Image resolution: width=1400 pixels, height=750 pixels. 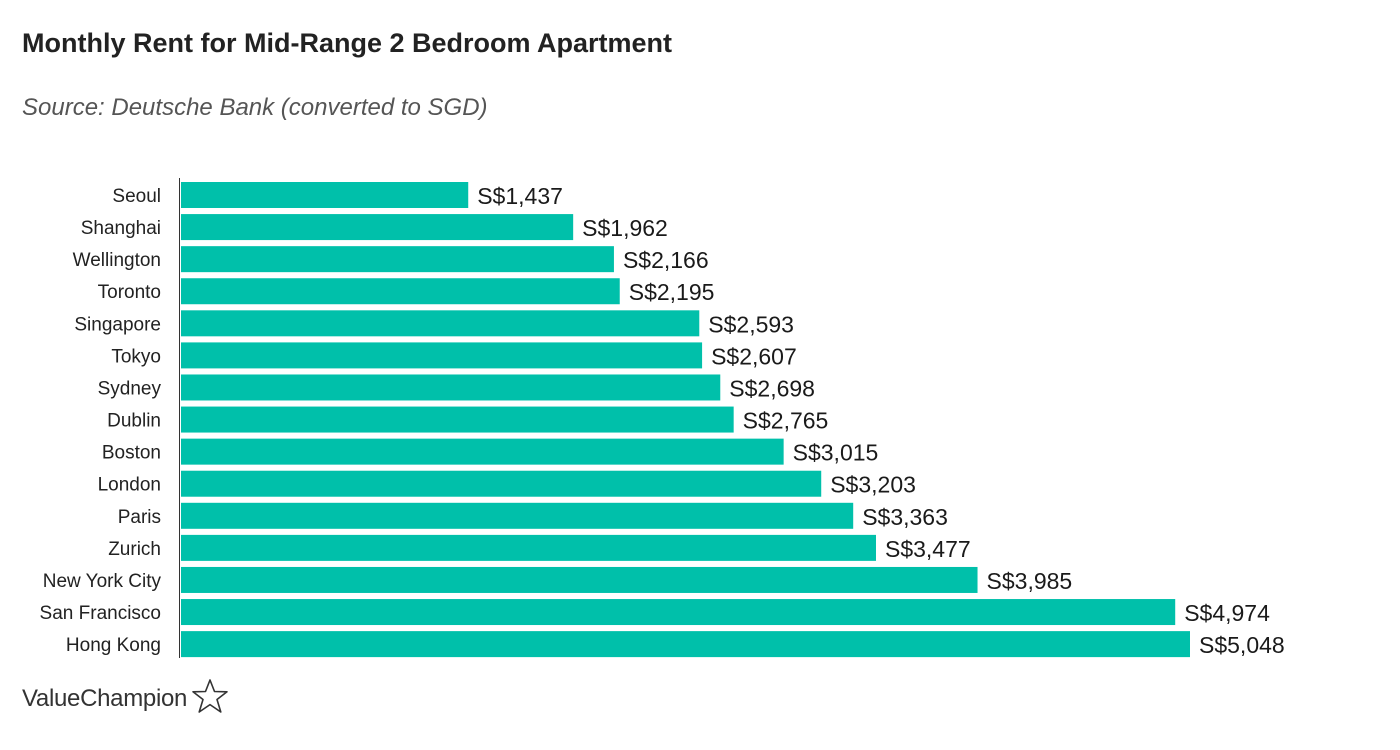 What do you see at coordinates (1242, 645) in the screenshot?
I see `value-label: S$5,048` at bounding box center [1242, 645].